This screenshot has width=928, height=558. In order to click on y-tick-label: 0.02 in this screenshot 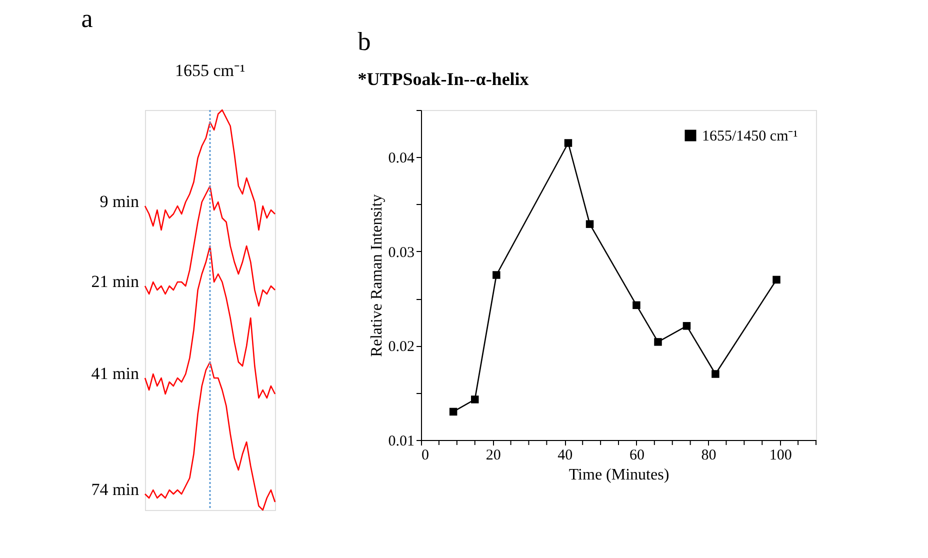, I will do `click(401, 347)`.